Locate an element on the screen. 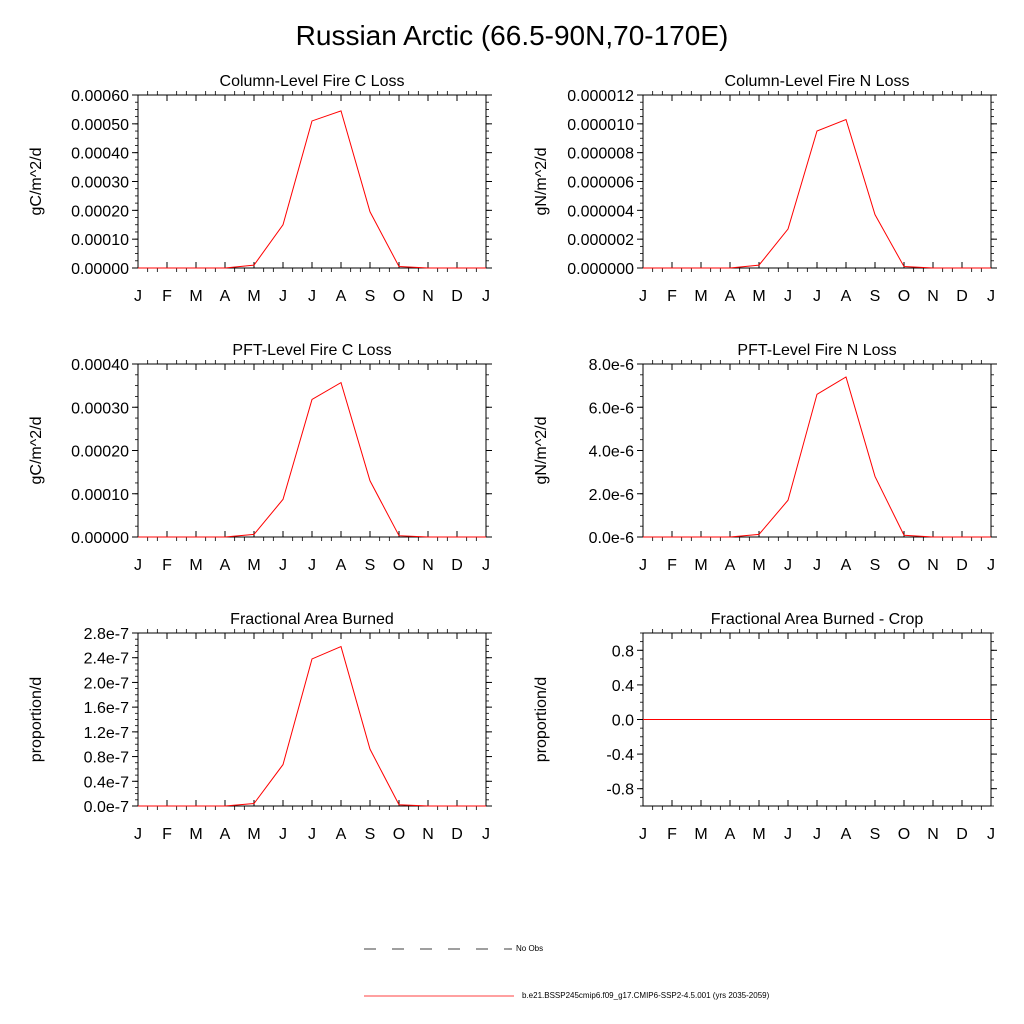 The height and width of the screenshot is (1024, 1024). y-tick-label: 8.0e-6 is located at coordinates (611, 365).